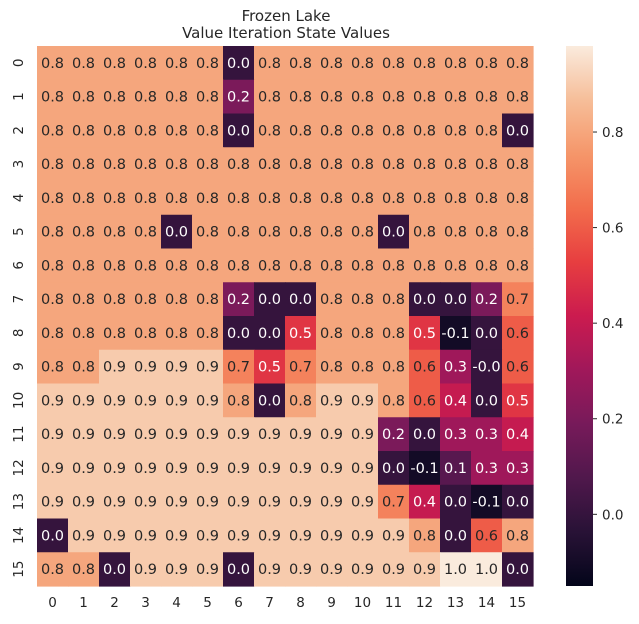 The image size is (639, 624). Describe the element at coordinates (83, 603) in the screenshot. I see `x-tick-label: 1` at that location.